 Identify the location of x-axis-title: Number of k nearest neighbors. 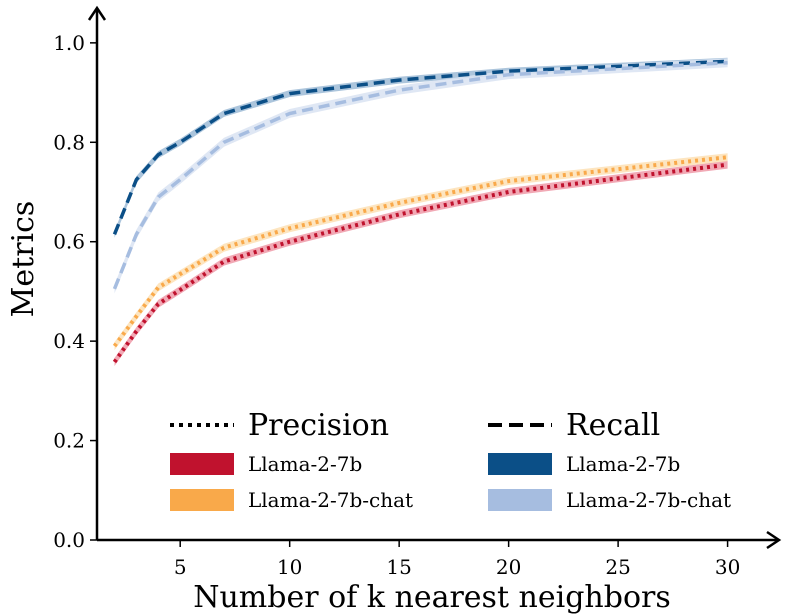
(432, 597).